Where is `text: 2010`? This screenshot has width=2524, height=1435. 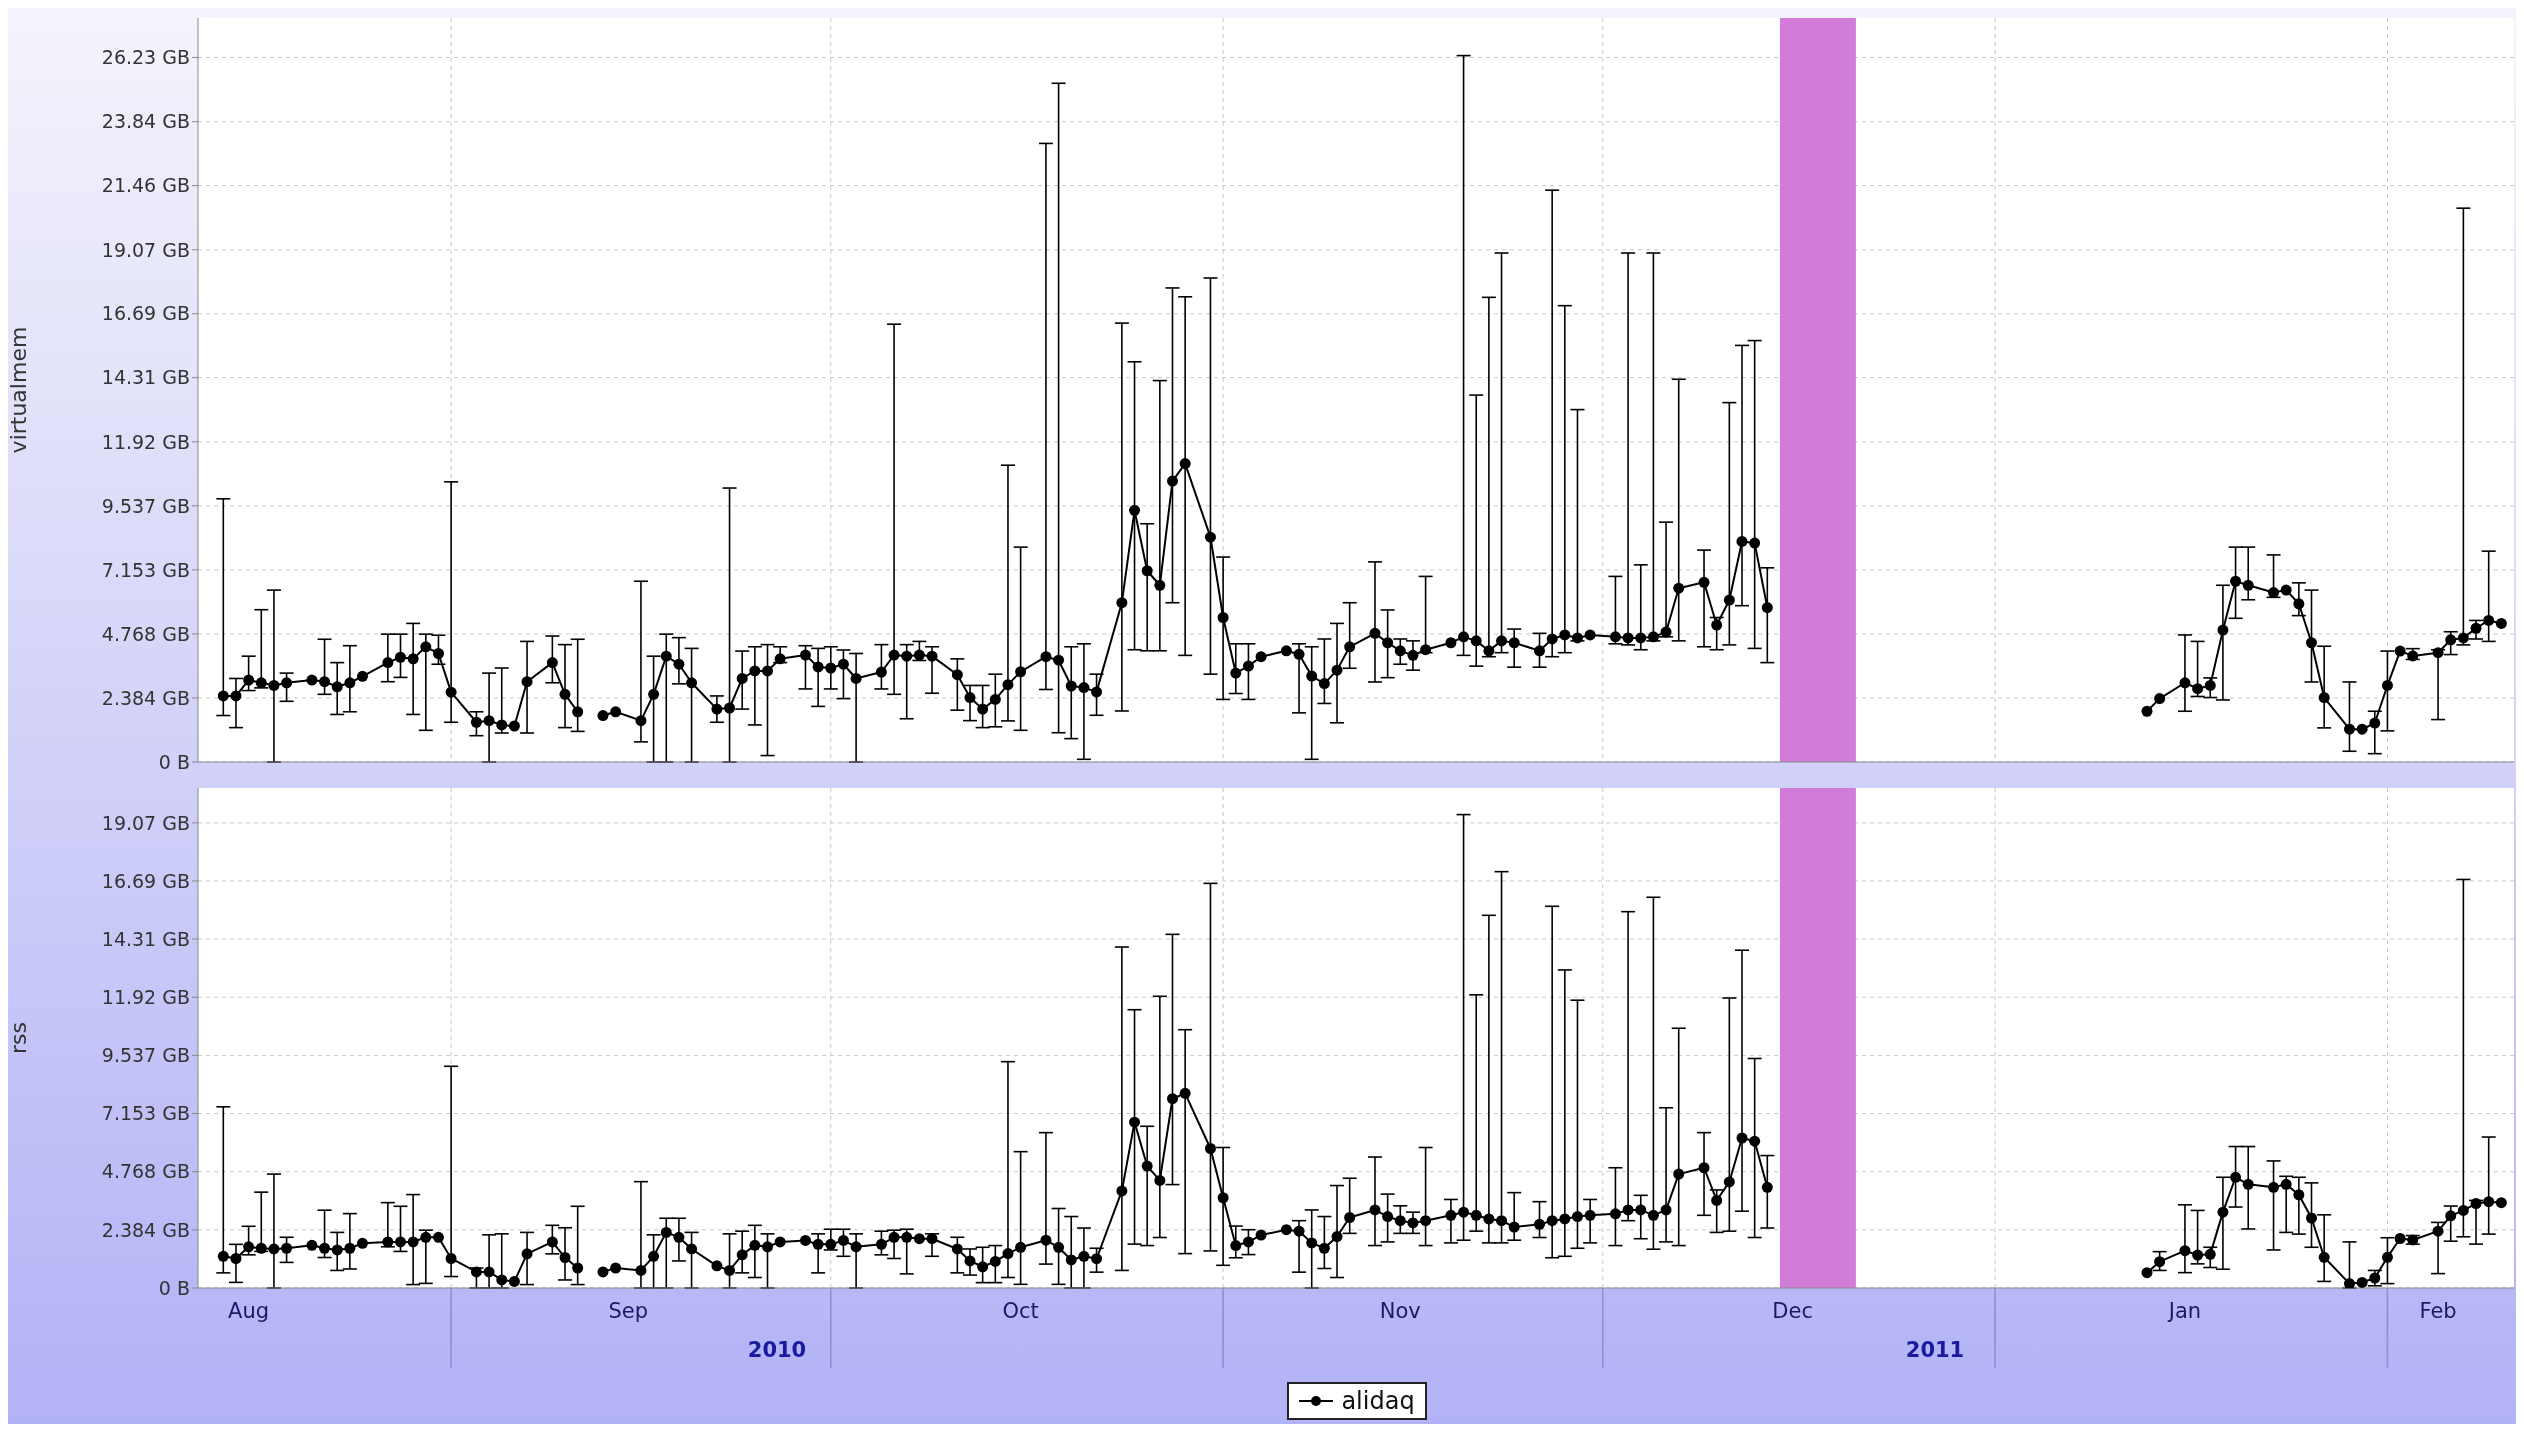
text: 2010 is located at coordinates (777, 1351).